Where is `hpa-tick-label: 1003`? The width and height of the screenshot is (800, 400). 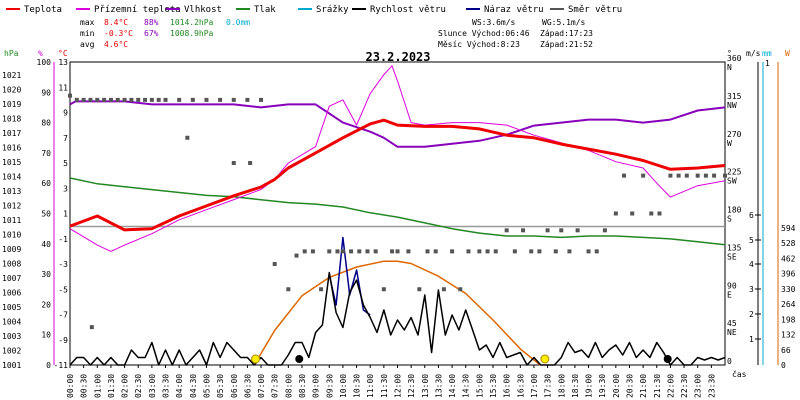
hpa-tick-label: 1003 is located at coordinates (11, 336).